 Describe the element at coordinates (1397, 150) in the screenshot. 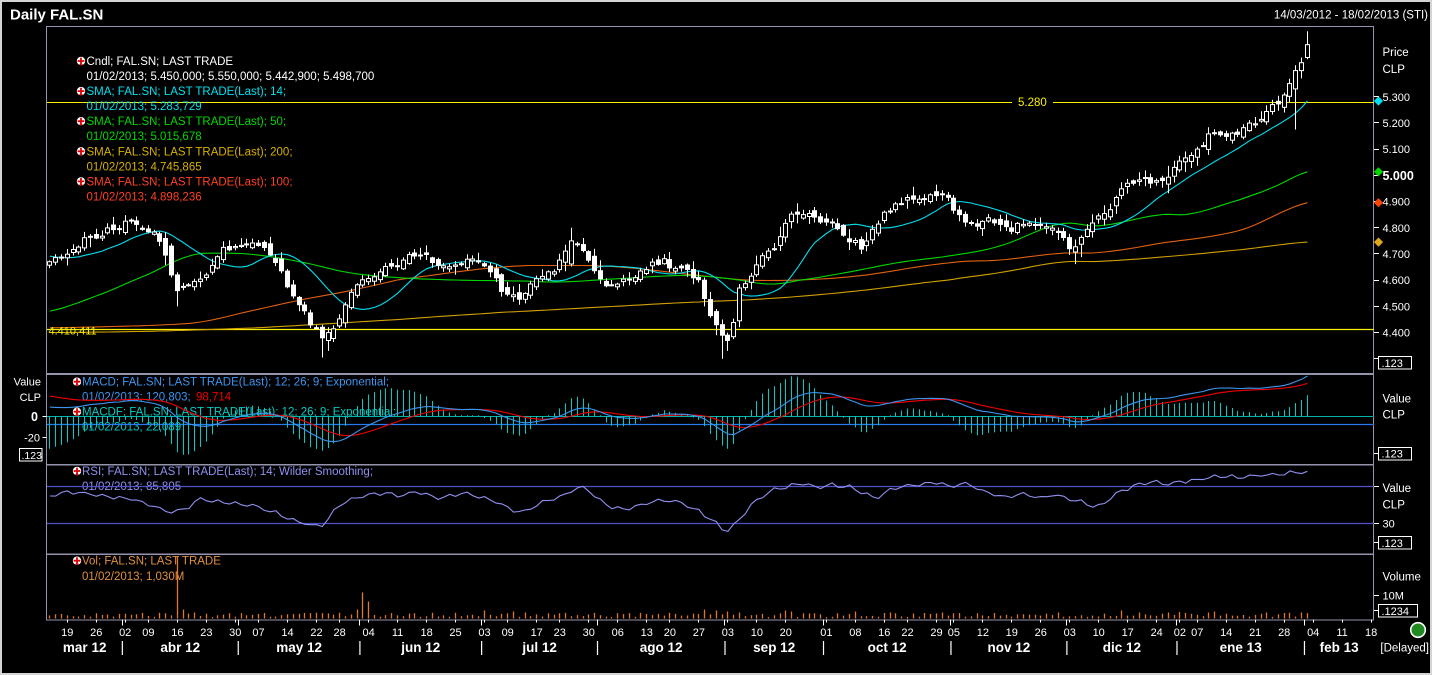

I see `svg-text: 5.100` at that location.